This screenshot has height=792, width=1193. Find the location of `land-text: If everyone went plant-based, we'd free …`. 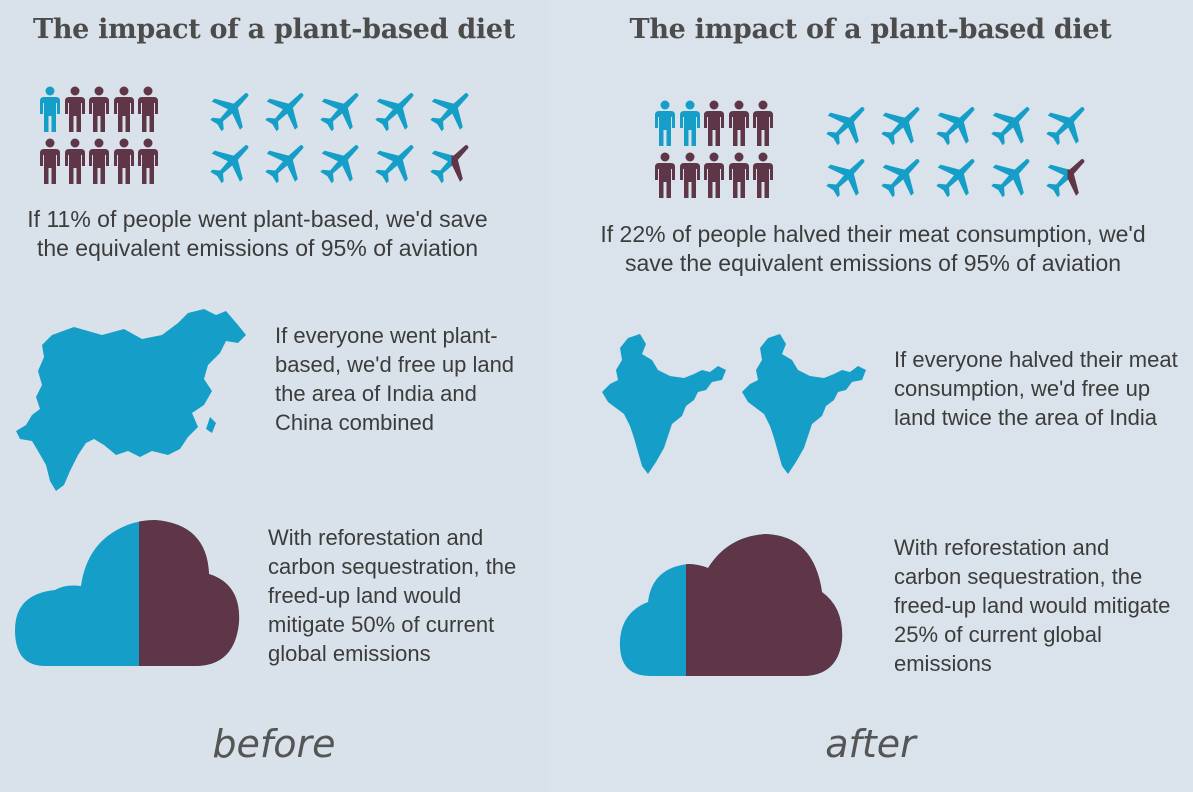

land-text: If everyone went plant-based, we'd free … is located at coordinates (395, 379).